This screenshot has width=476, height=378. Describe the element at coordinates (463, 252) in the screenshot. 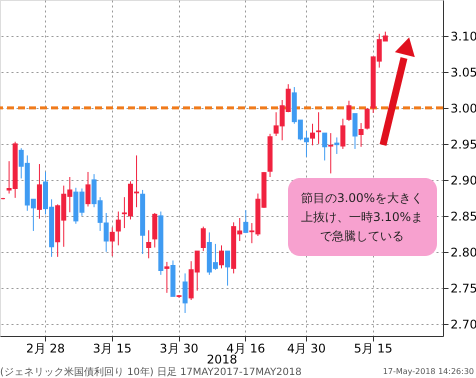

I see `y-tick-label: 2.80` at that location.